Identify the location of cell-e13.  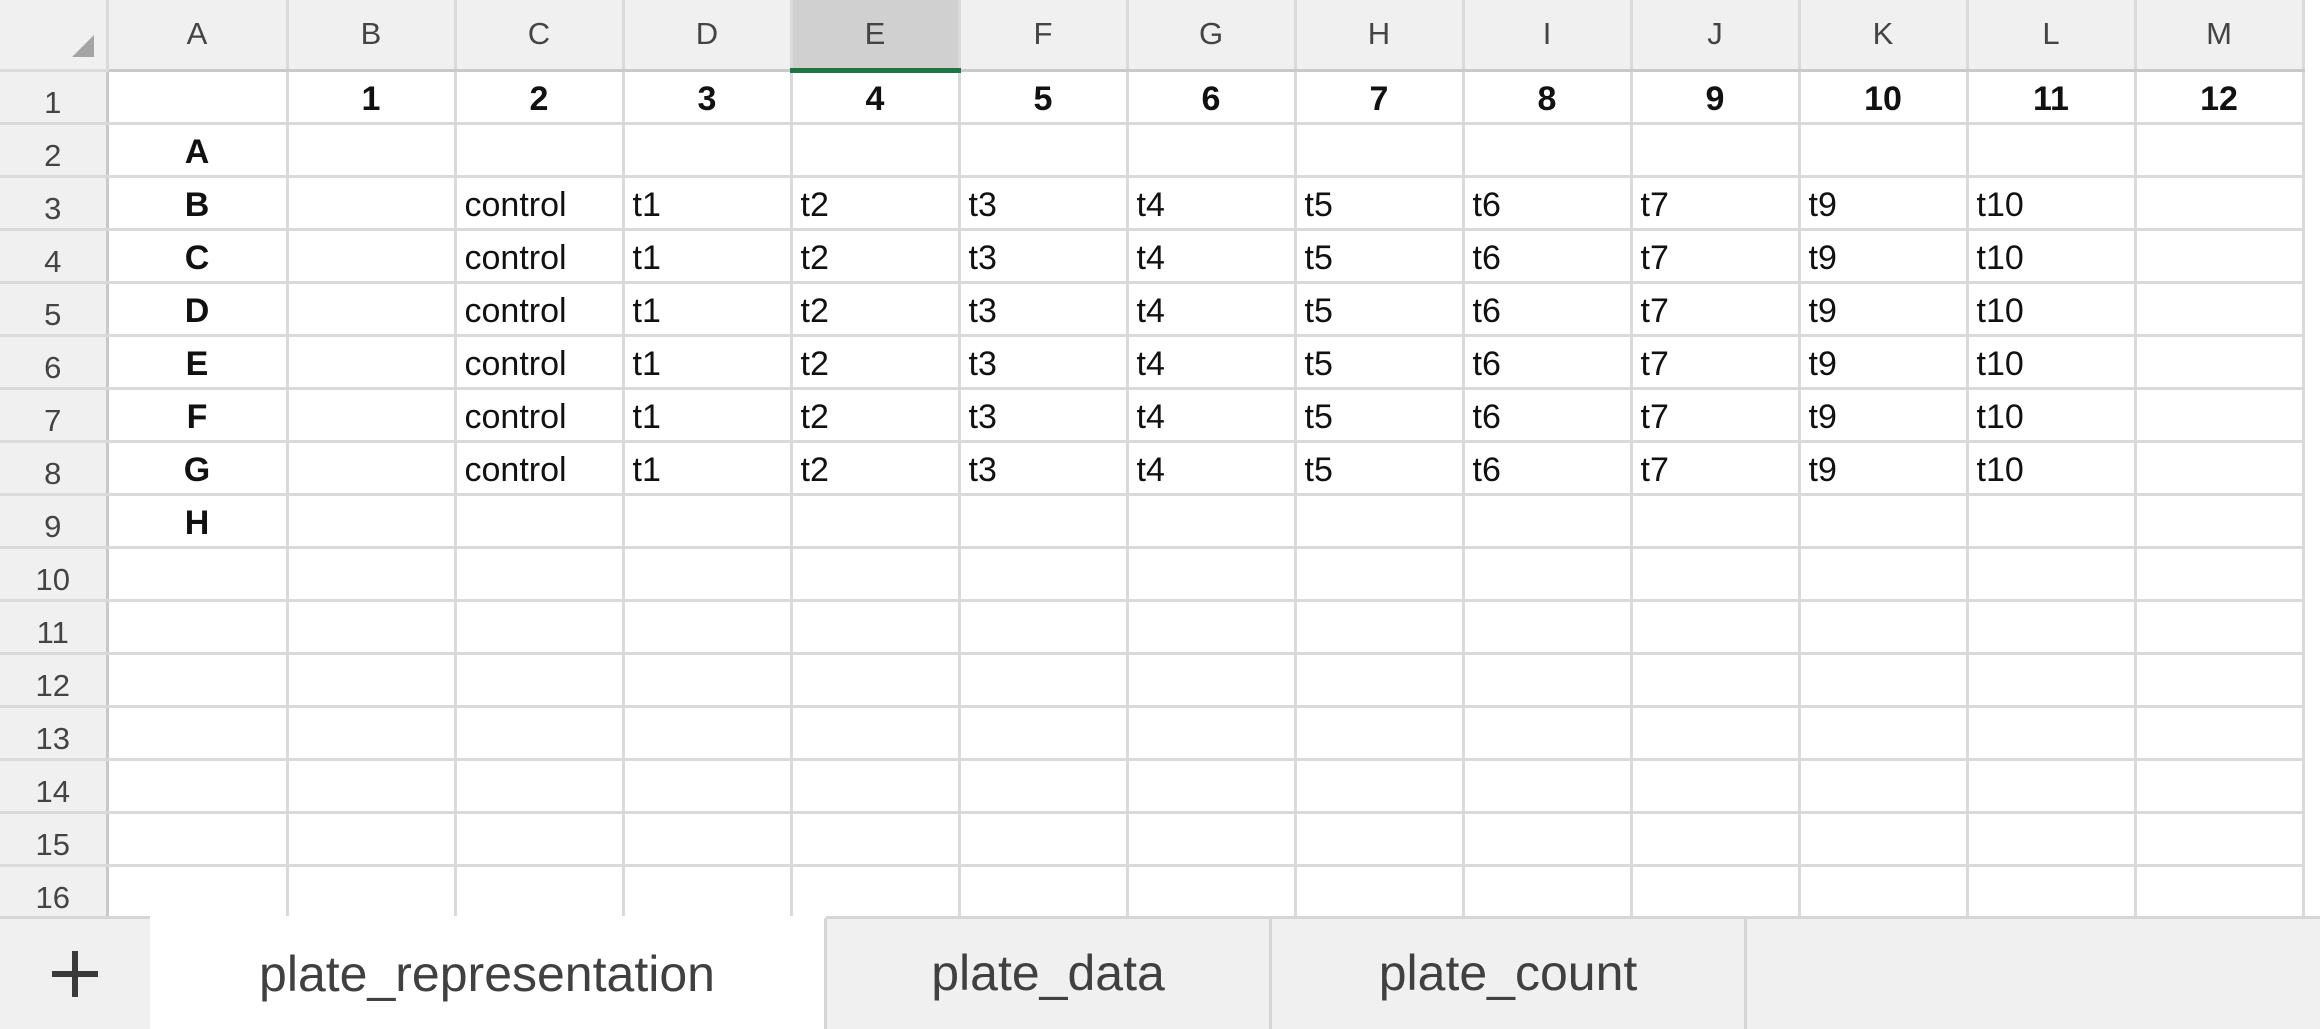
(876, 733).